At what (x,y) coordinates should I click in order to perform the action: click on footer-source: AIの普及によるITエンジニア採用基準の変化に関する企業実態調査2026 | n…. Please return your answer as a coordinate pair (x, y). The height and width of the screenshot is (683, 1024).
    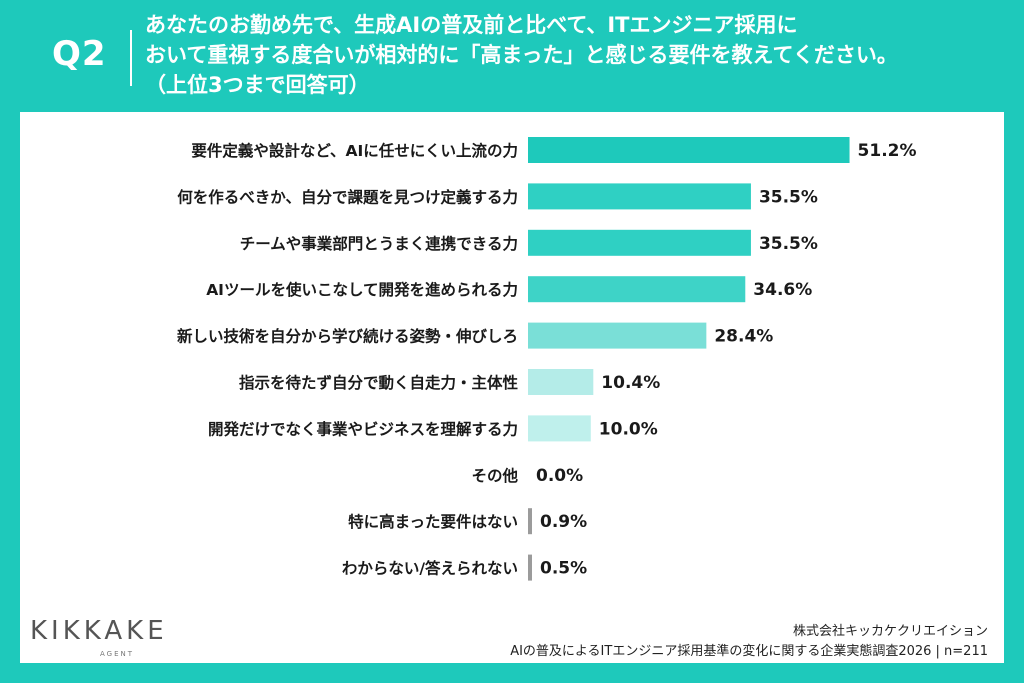
    Looking at the image, I should click on (749, 651).